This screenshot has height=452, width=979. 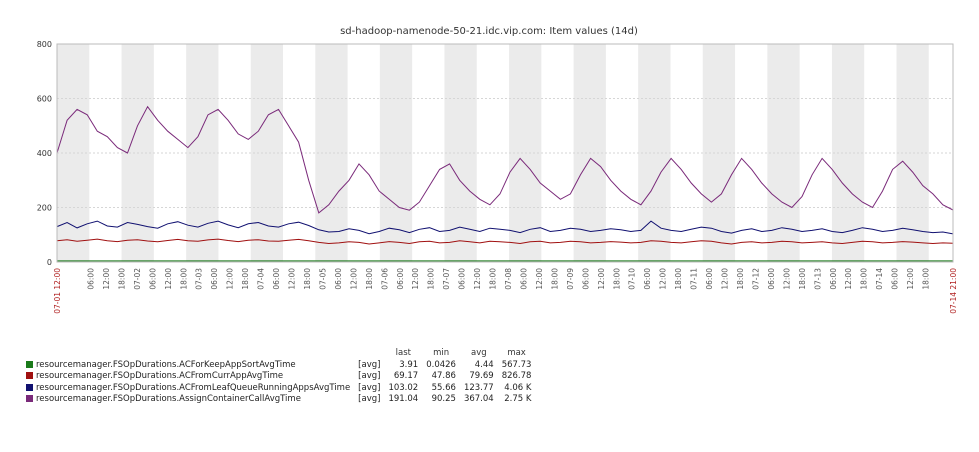 I want to click on series-line, so click(x=505, y=227).